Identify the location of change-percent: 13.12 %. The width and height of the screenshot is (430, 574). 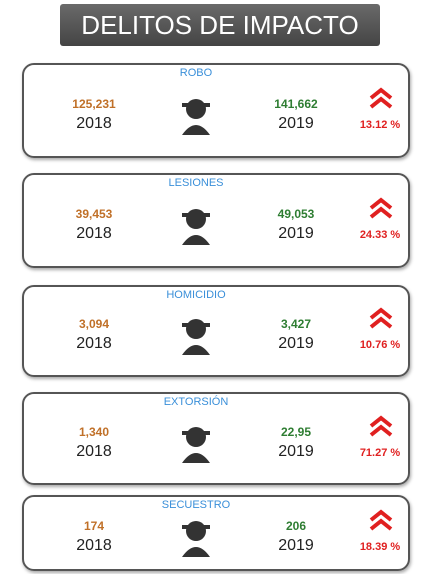
(380, 124).